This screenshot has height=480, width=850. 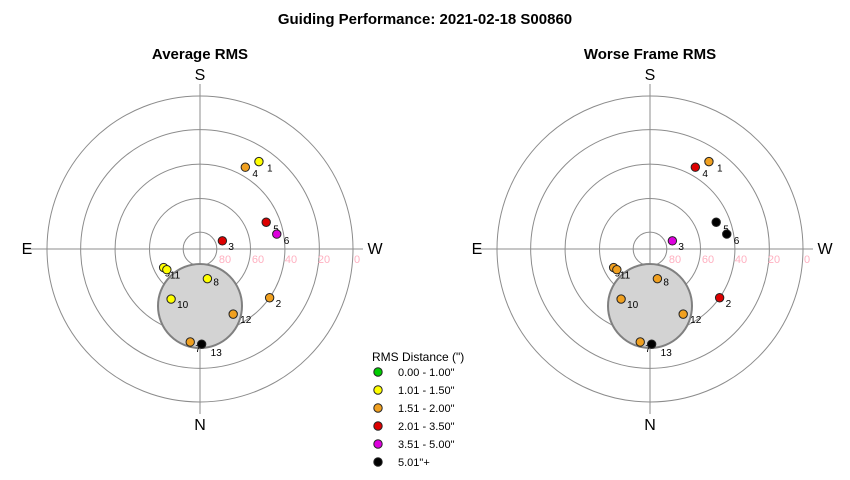 I want to click on legend-entry-label: 0.00 - 1.00", so click(x=426, y=373).